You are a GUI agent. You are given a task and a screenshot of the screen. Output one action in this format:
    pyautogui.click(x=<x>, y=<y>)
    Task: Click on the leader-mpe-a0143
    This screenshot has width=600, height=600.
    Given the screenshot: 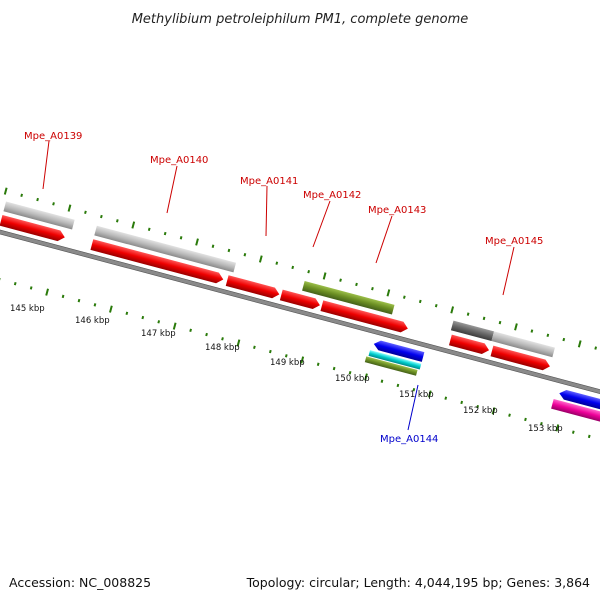 What is the action you would take?
    pyautogui.click(x=384, y=239)
    